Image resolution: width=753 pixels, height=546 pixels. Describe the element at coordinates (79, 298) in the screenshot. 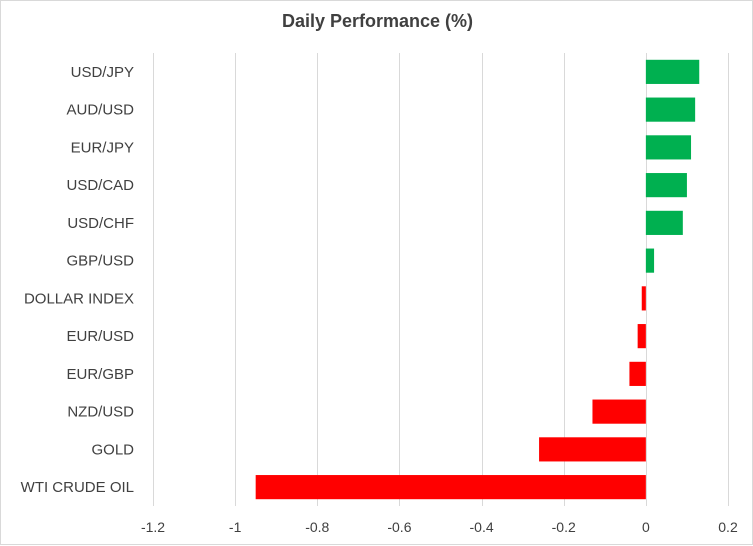

I see `category-label: DOLLAR INDEX` at that location.